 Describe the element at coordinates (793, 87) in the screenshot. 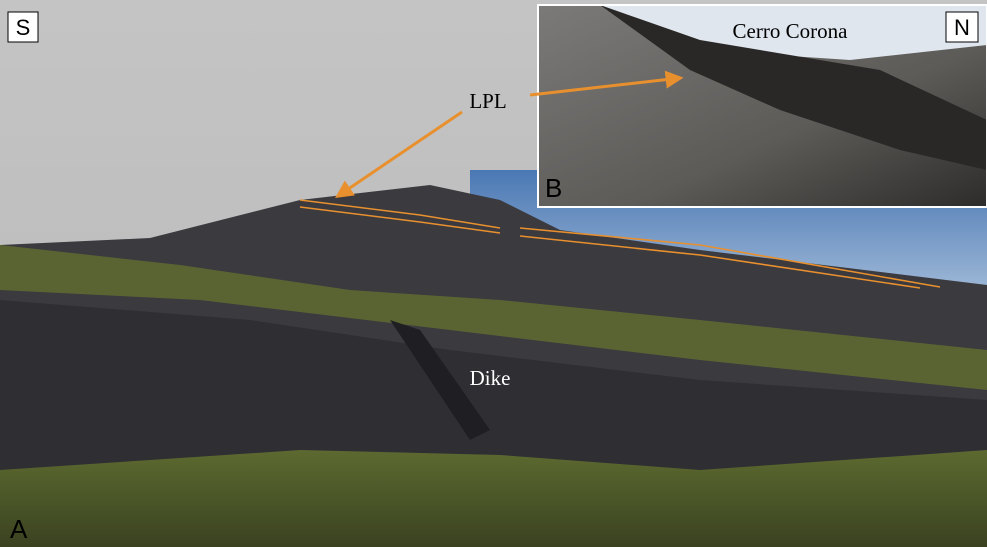

I see `inset-cliff` at that location.